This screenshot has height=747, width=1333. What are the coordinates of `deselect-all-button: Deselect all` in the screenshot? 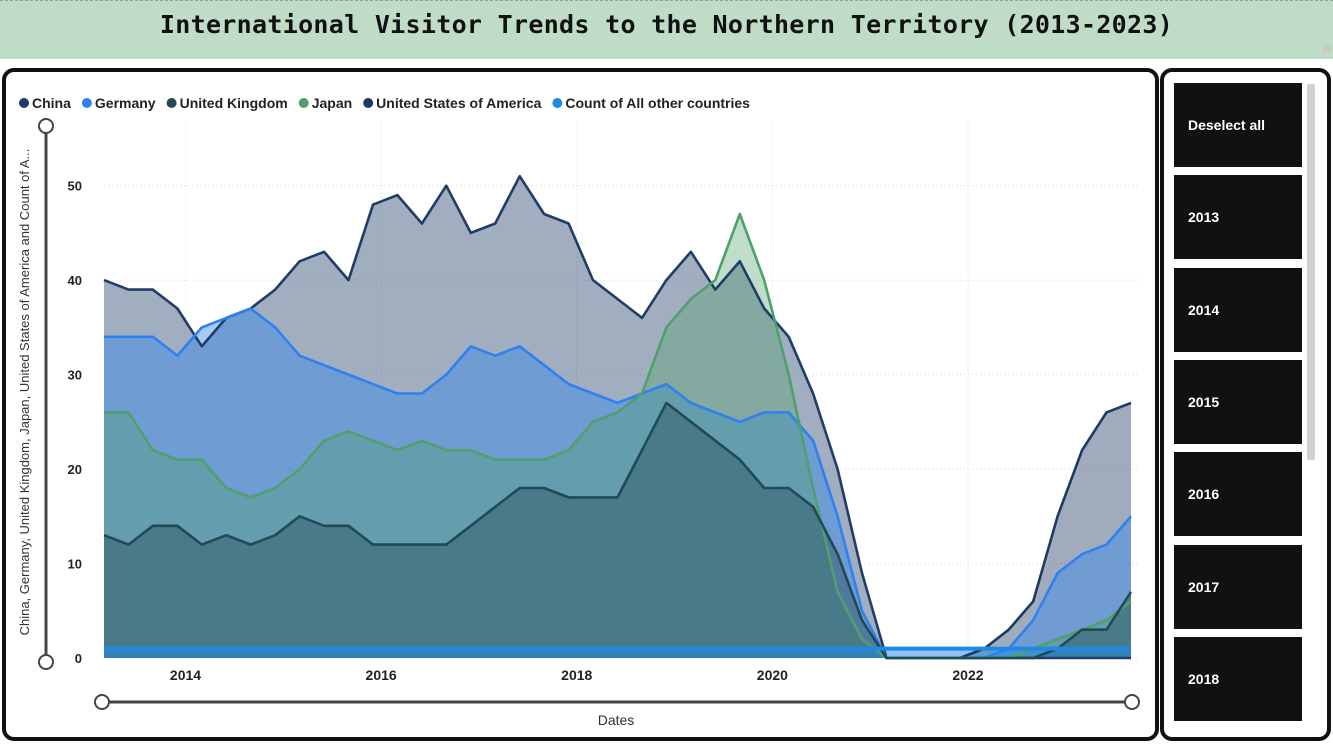 It's located at (1238, 125).